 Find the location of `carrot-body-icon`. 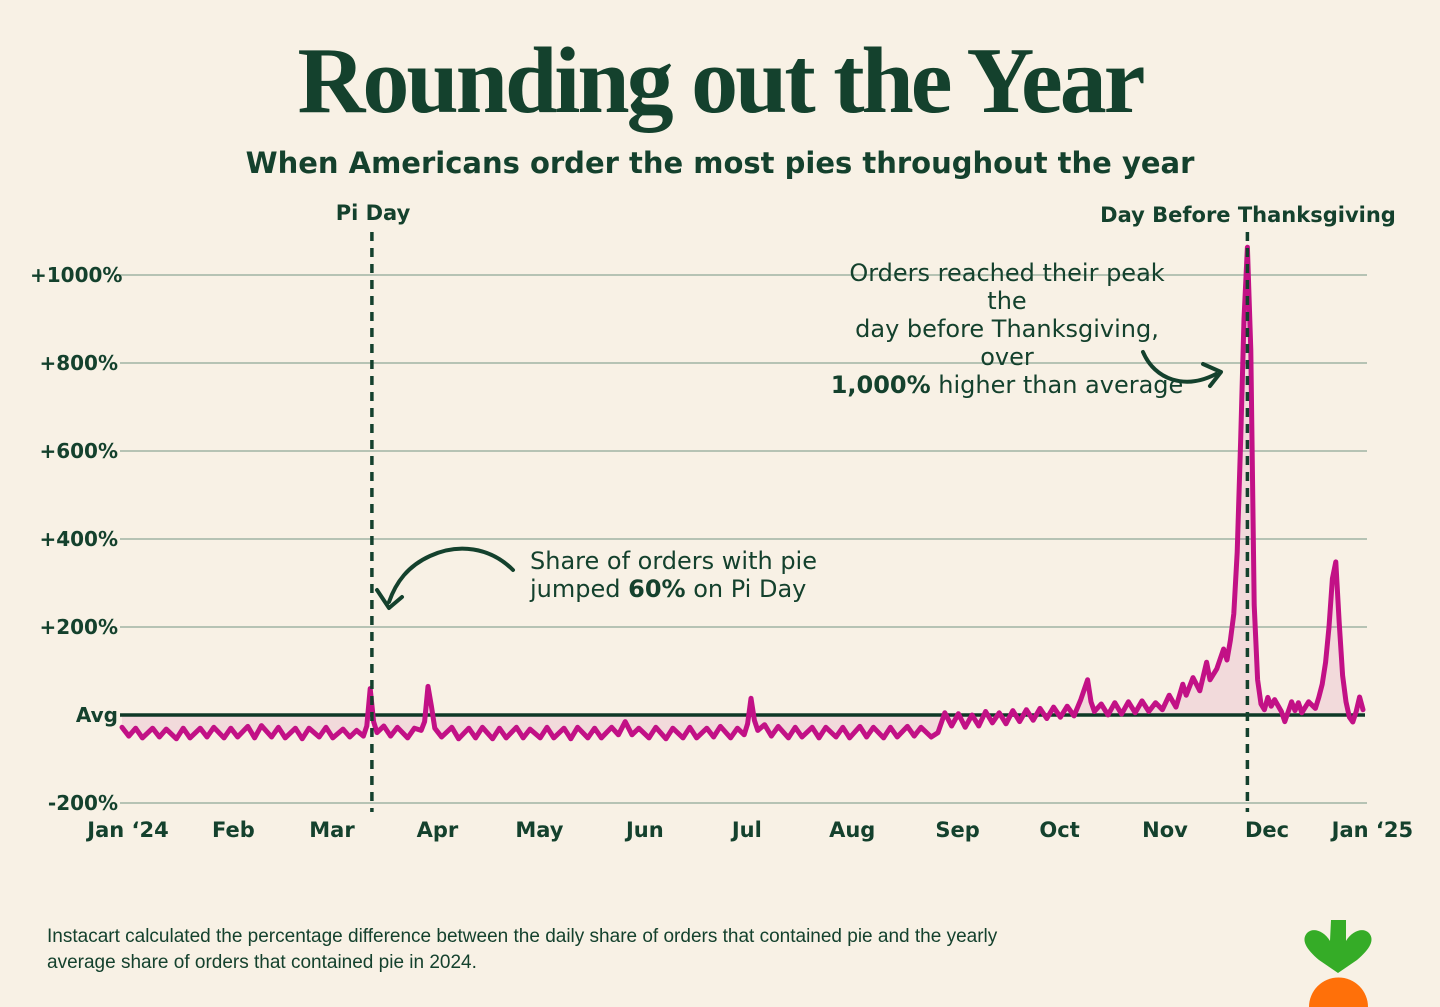

carrot-body-icon is located at coordinates (1338, 992).